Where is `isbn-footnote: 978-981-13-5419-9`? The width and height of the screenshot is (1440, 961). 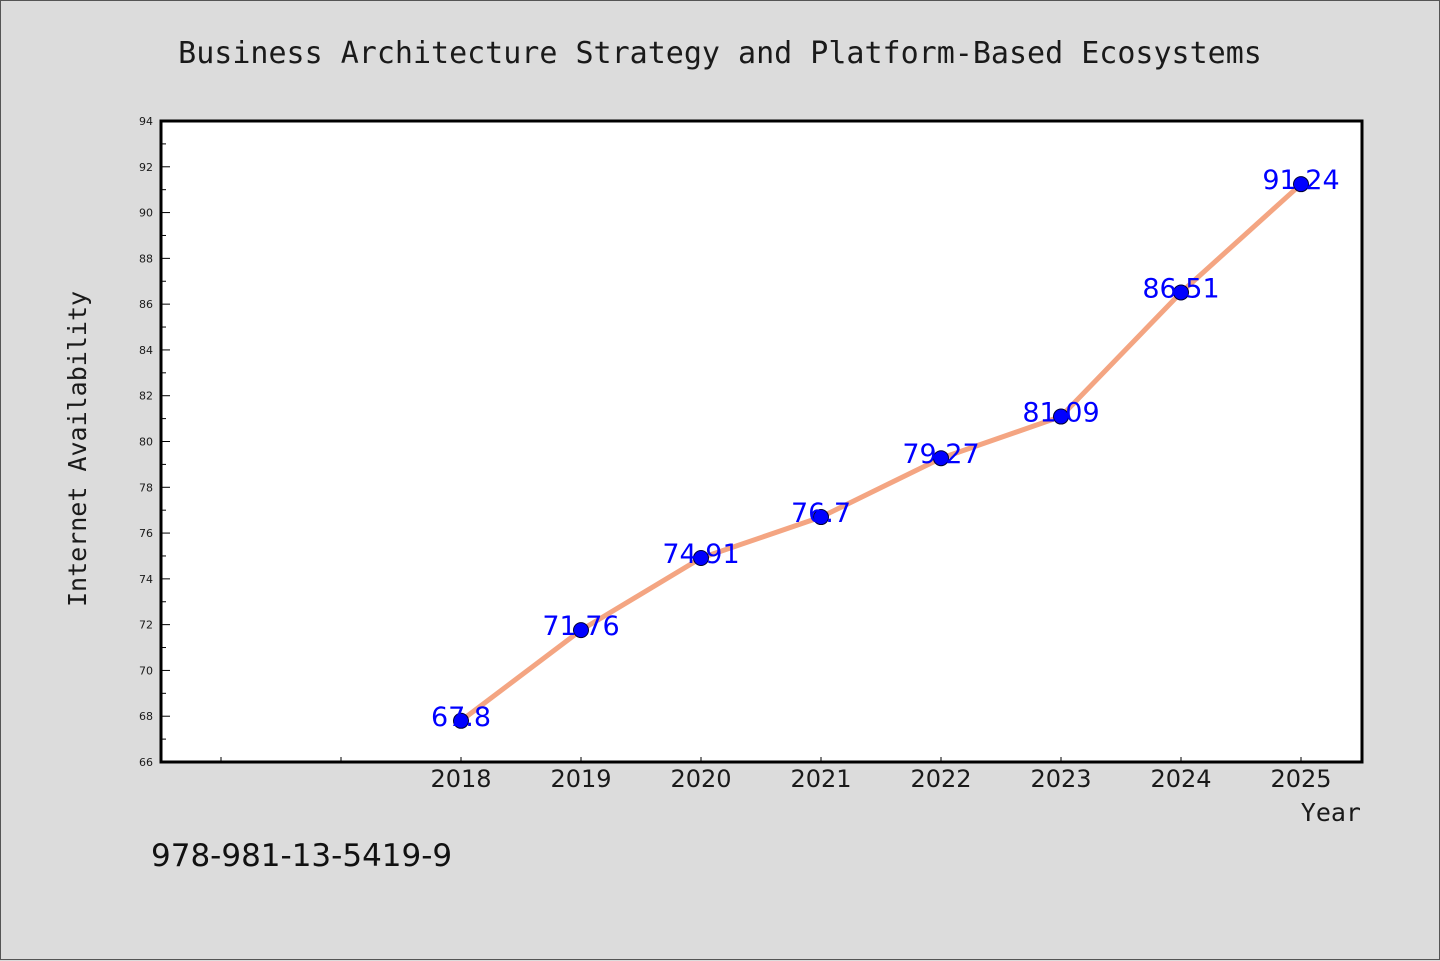 isbn-footnote: 978-981-13-5419-9 is located at coordinates (301, 856).